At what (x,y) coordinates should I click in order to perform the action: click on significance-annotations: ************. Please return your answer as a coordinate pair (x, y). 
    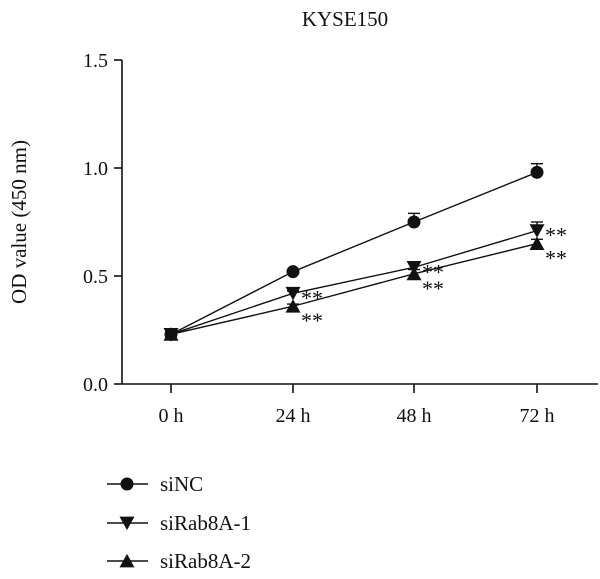
    Looking at the image, I should click on (434, 278).